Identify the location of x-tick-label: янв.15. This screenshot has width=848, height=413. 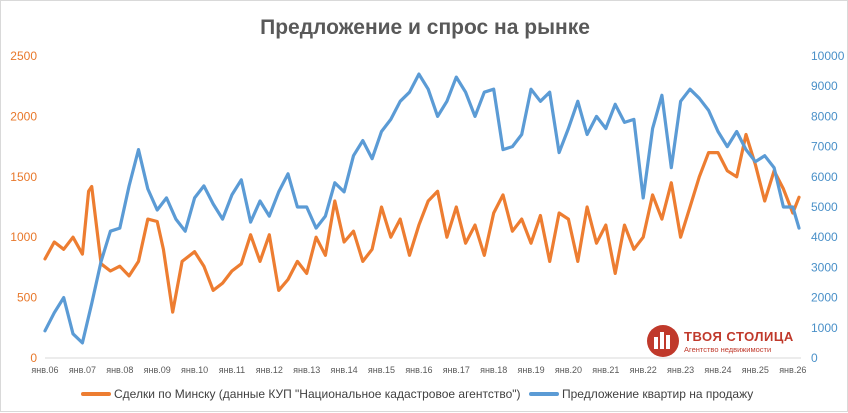
(381, 370).